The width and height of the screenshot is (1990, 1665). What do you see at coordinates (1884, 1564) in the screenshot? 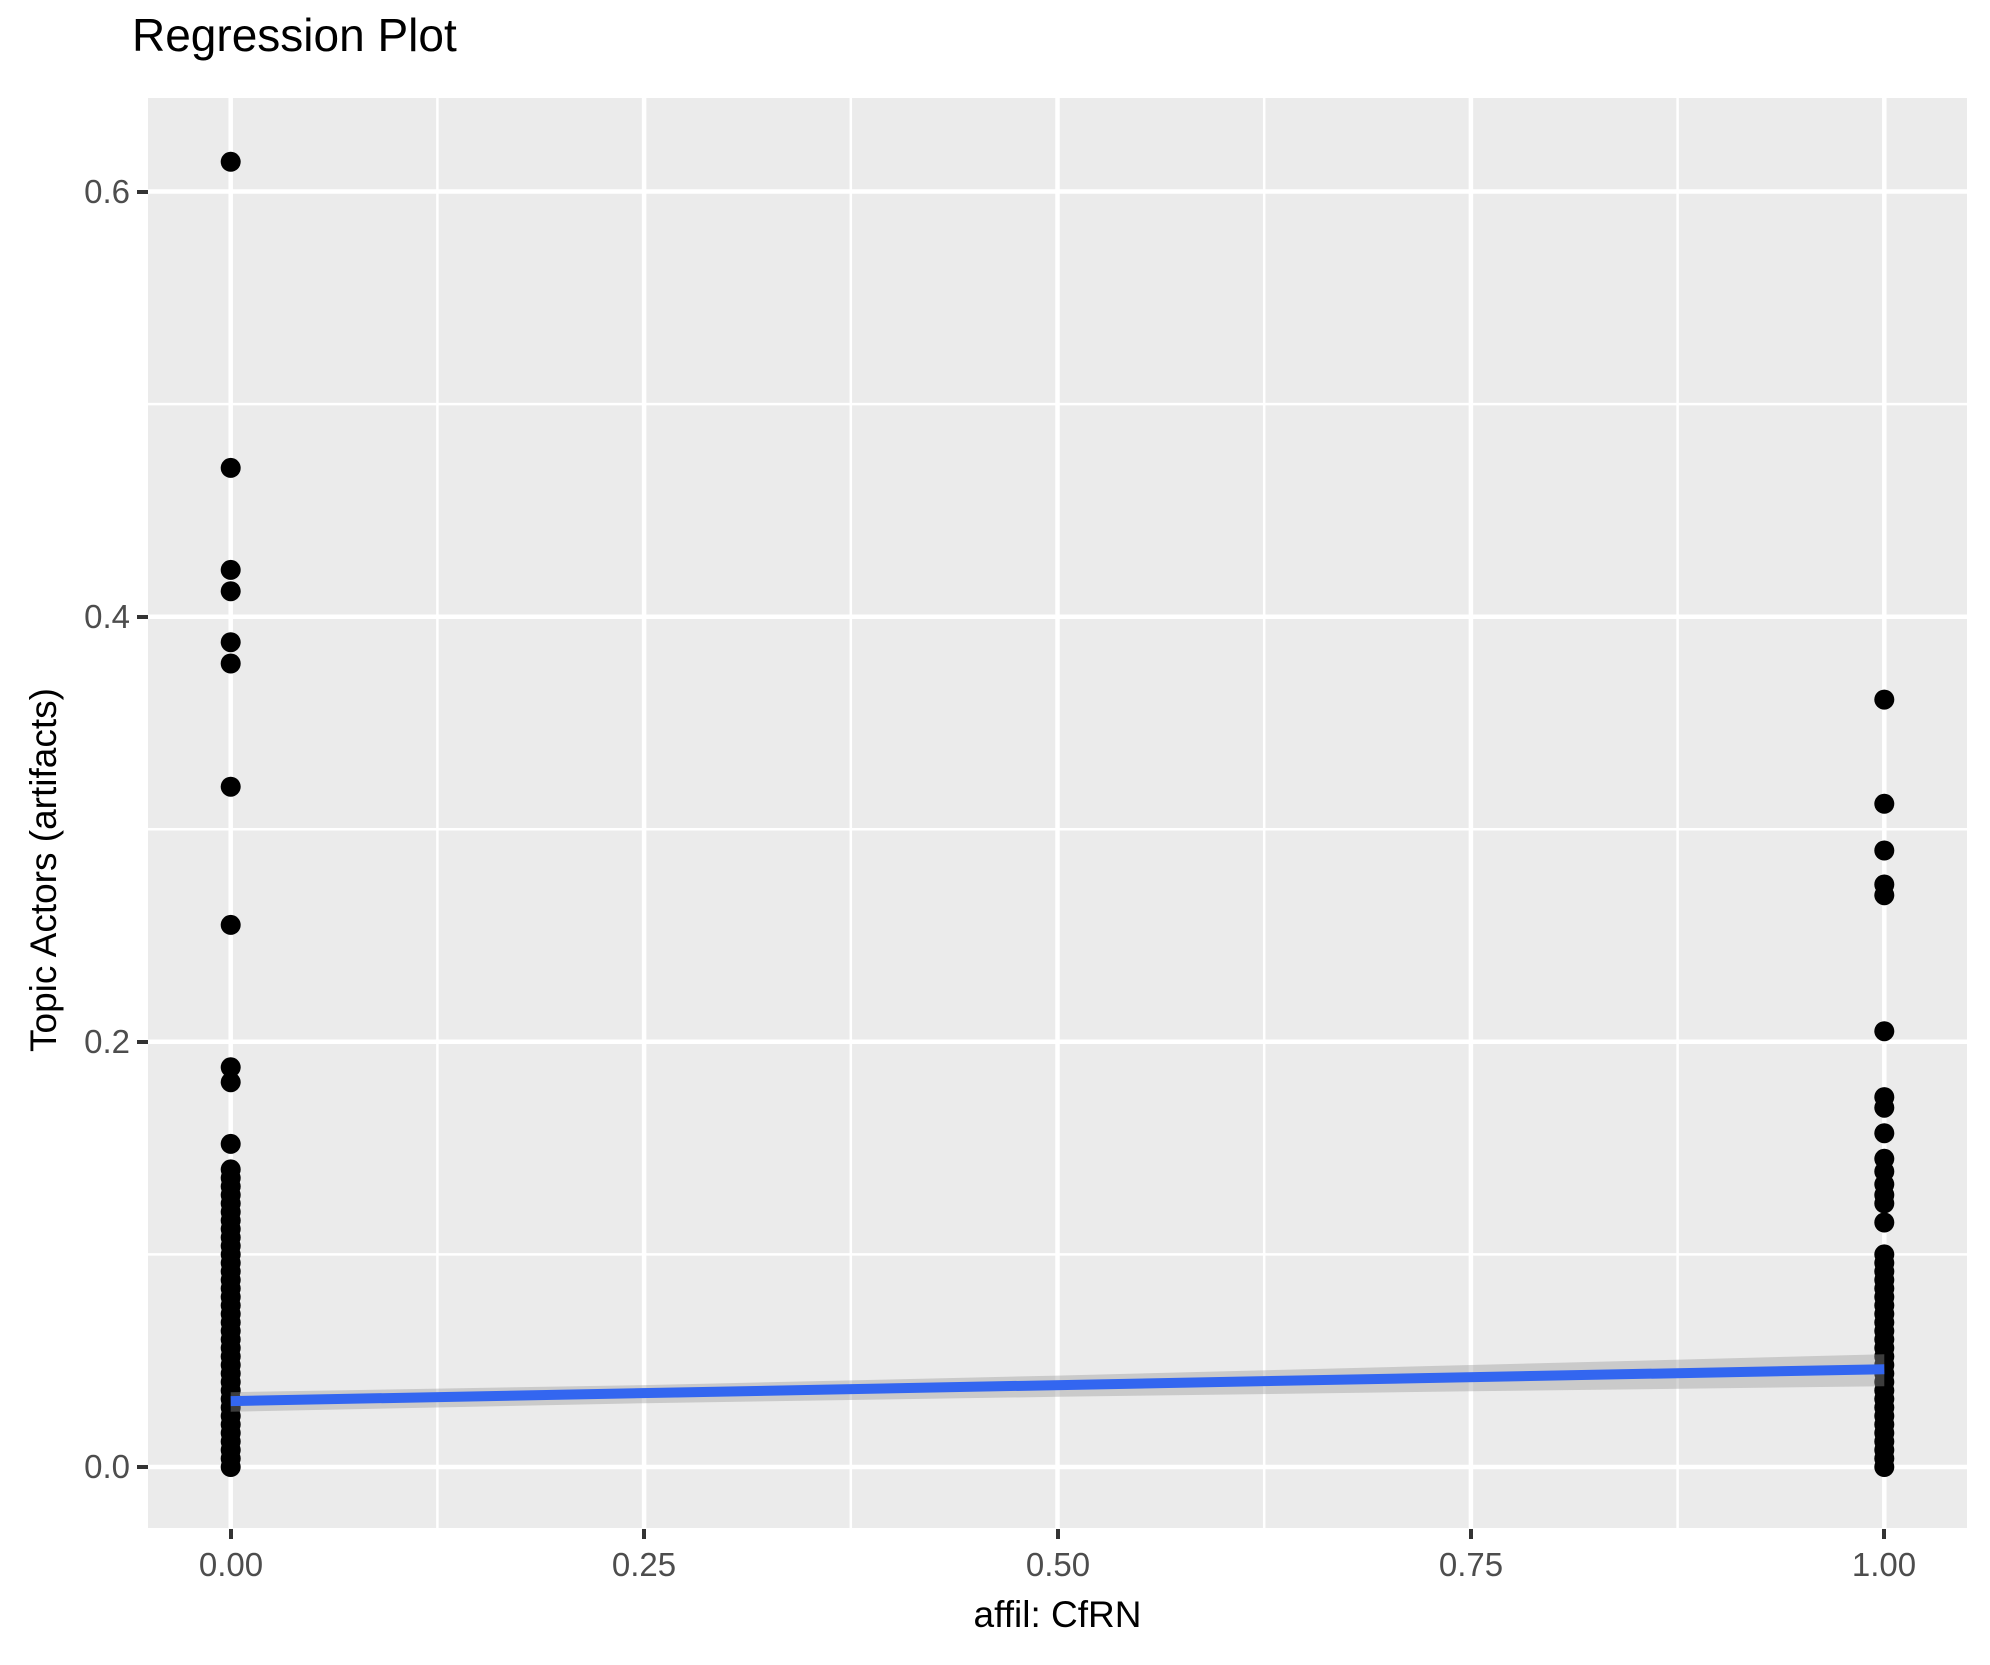
I see `x-tick-label: 1.00` at bounding box center [1884, 1564].